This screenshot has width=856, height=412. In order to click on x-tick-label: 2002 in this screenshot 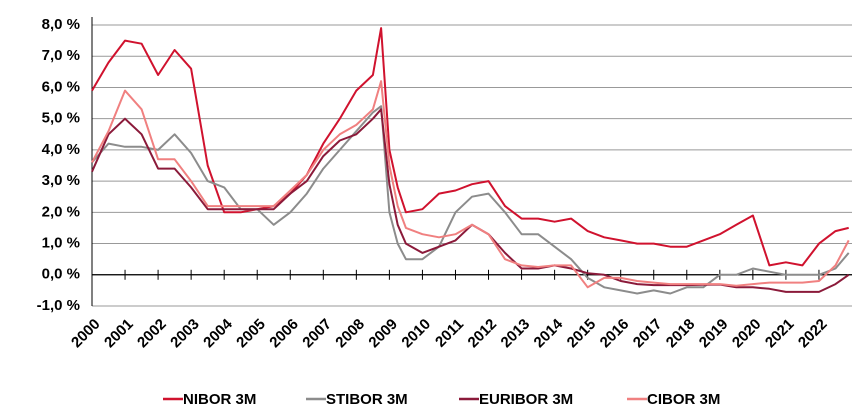, I will do `click(152, 334)`.